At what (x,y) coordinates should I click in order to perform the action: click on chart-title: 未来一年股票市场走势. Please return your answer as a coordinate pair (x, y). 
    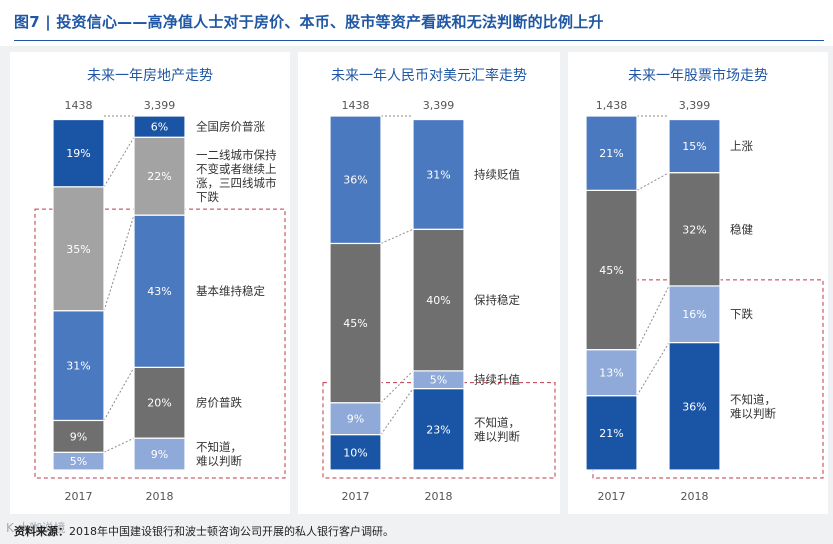
    Looking at the image, I should click on (698, 75).